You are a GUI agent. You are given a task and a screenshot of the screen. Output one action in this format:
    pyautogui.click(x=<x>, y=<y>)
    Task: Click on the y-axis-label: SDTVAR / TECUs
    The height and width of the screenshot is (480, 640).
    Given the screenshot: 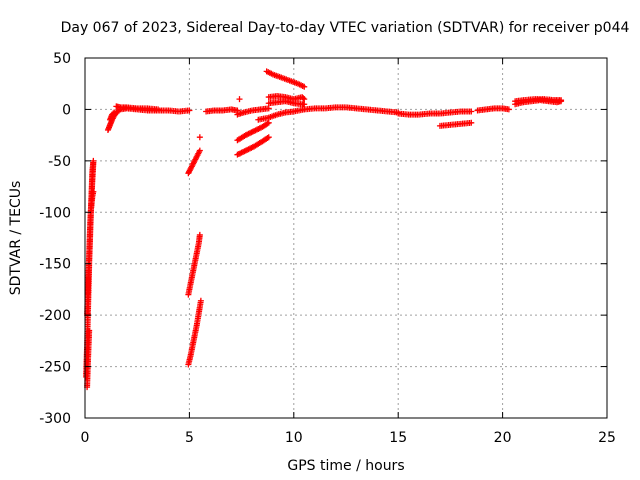 What is the action you would take?
    pyautogui.click(x=16, y=238)
    